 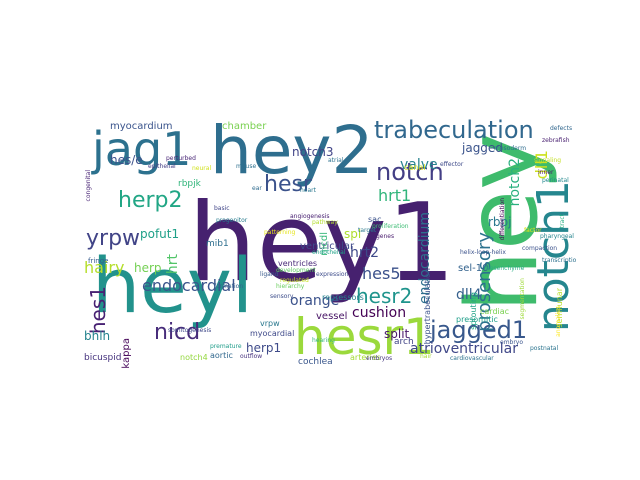 What do you see at coordinates (397, 334) in the screenshot?
I see `cloud-word: split` at bounding box center [397, 334].